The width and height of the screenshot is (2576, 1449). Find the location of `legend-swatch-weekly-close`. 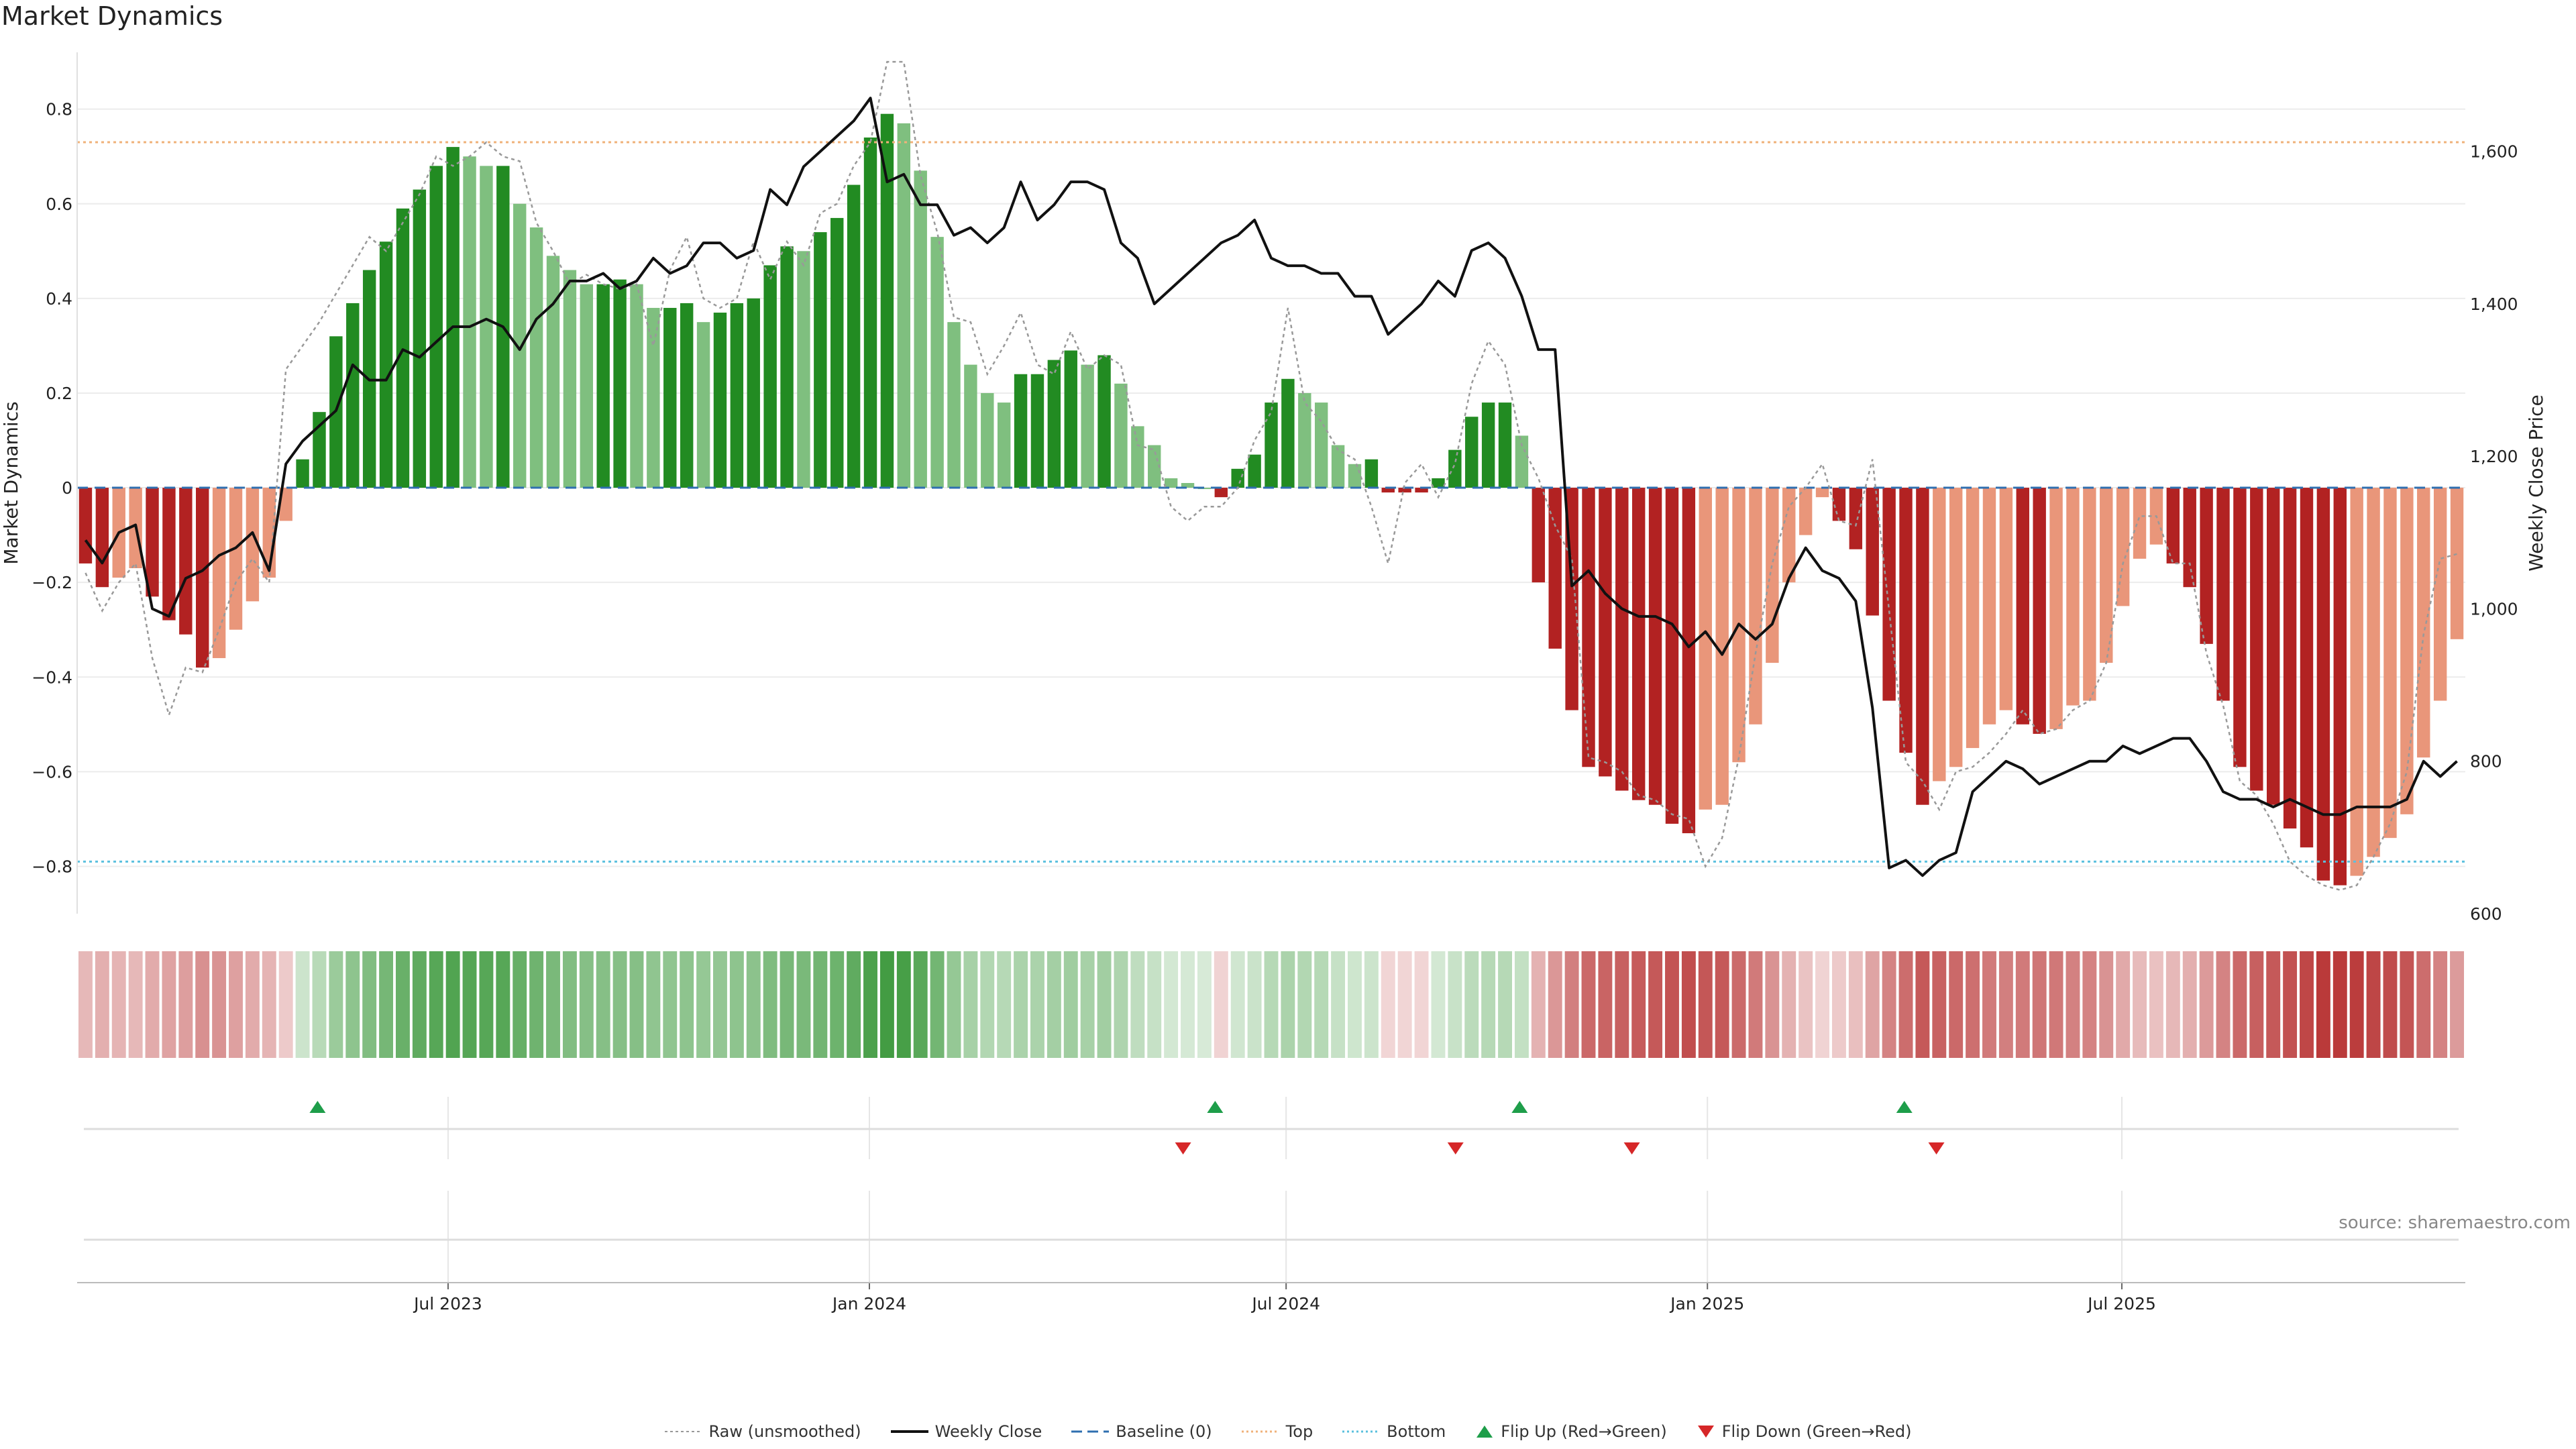

legend-swatch-weekly-close is located at coordinates (909, 1431).